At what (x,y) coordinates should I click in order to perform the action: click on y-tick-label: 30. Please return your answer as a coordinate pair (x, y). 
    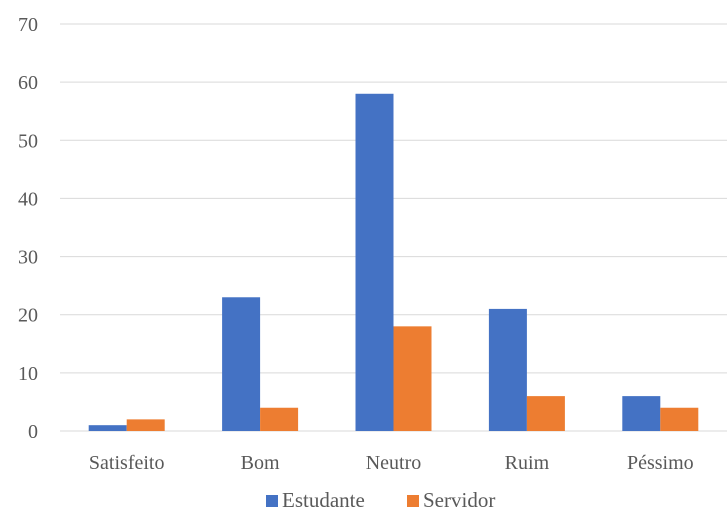
    Looking at the image, I should click on (28, 258).